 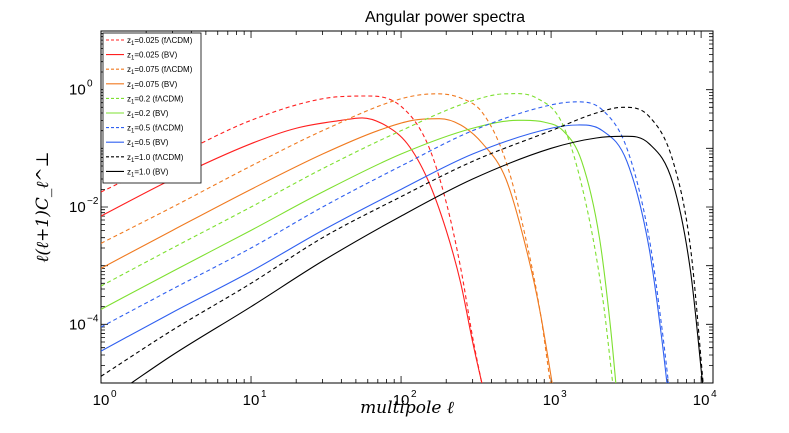 I want to click on legend-entry: z1=0.075 (fΛCDM), so click(x=160, y=70).